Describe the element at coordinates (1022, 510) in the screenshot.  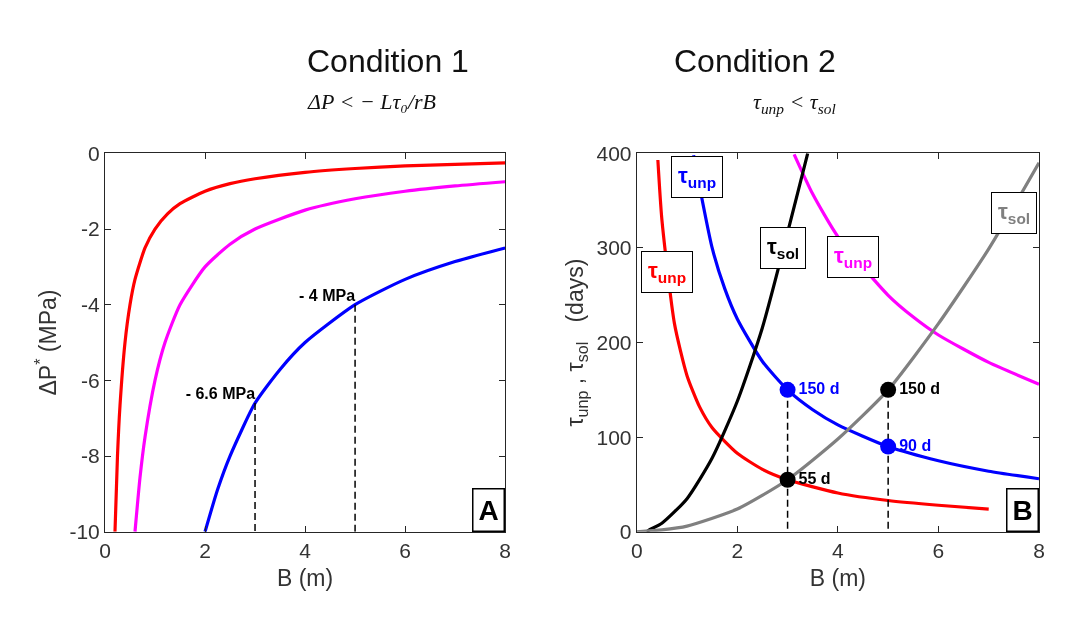
I see `annotation: B` at that location.